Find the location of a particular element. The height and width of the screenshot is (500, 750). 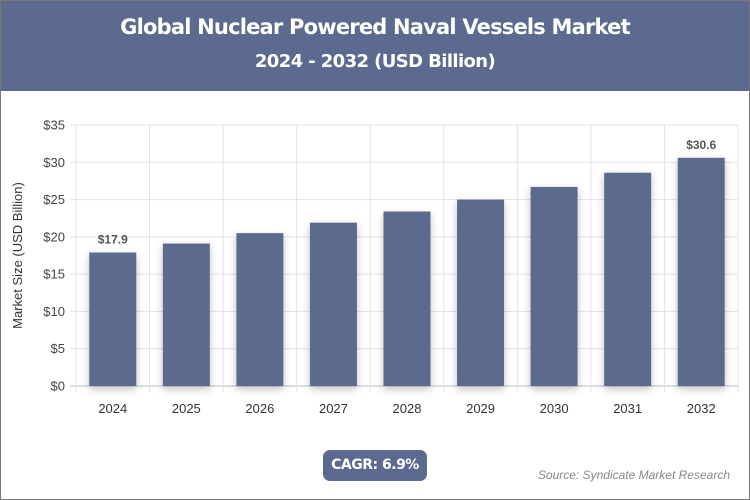

bar-2025 is located at coordinates (186, 314).